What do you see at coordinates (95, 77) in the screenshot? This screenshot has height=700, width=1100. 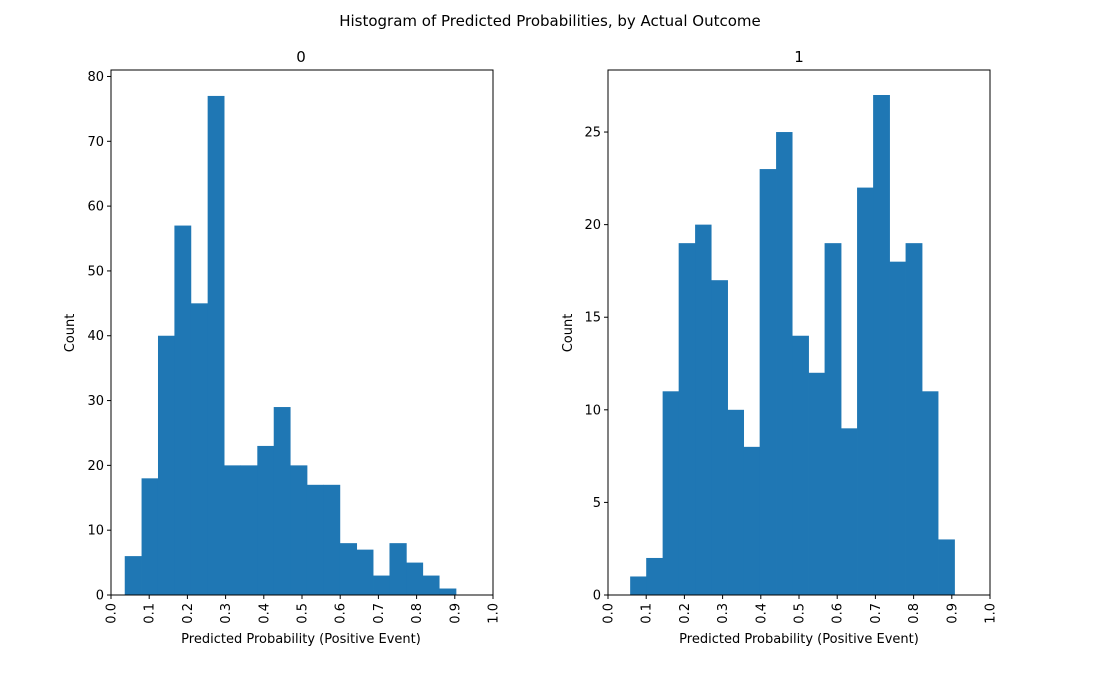 I see `y-tick-label: 80` at bounding box center [95, 77].